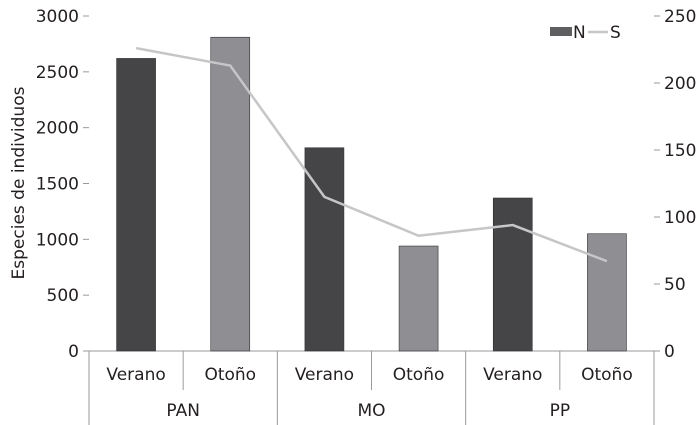 The image size is (698, 425). Describe the element at coordinates (57, 129) in the screenshot. I see `left-tick-label: 2000` at that location.